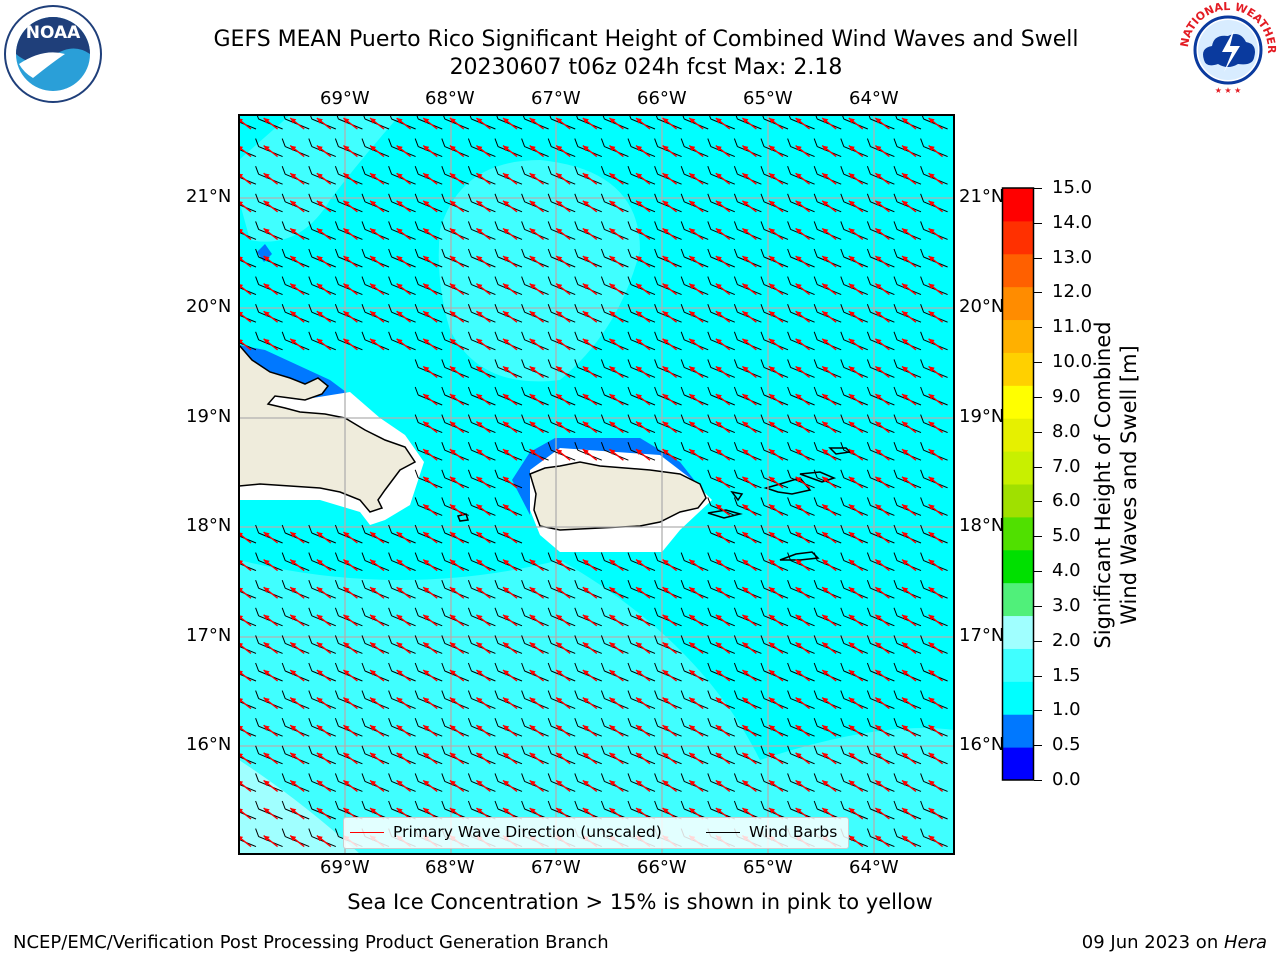 The height and width of the screenshot is (960, 1280). I want to click on wave-zone-1-5m-central, so click(539, 271).